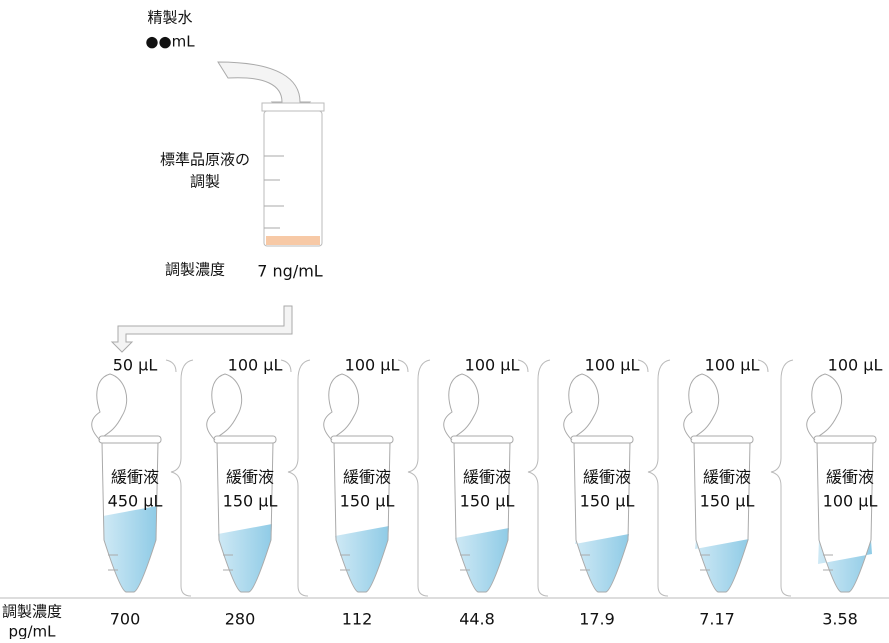  What do you see at coordinates (293, 178) in the screenshot?
I see `stock-tube` at bounding box center [293, 178].